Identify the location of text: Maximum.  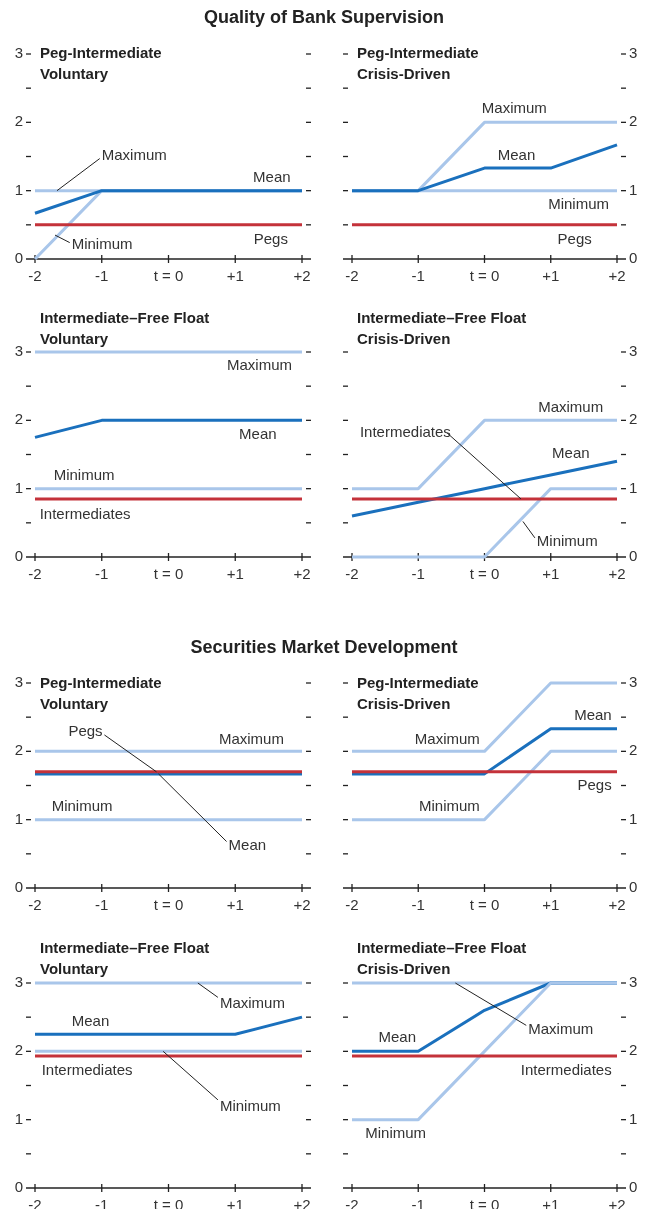
(561, 1029).